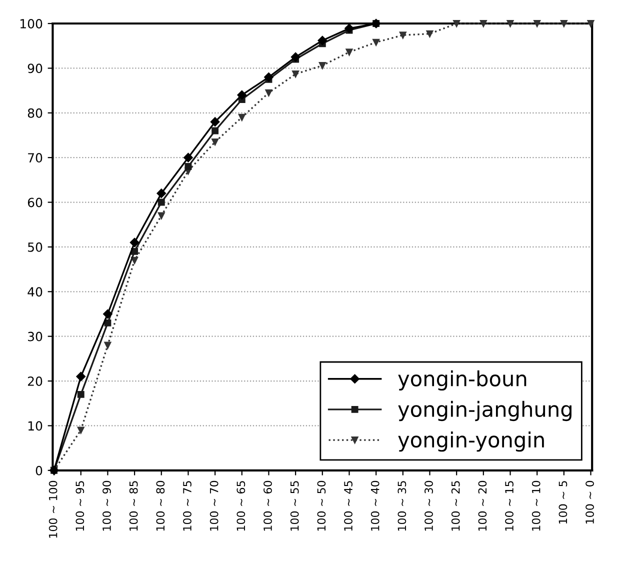 The image size is (620, 588). I want to click on x-tick-label: 100 ~ 65, so click(241, 506).